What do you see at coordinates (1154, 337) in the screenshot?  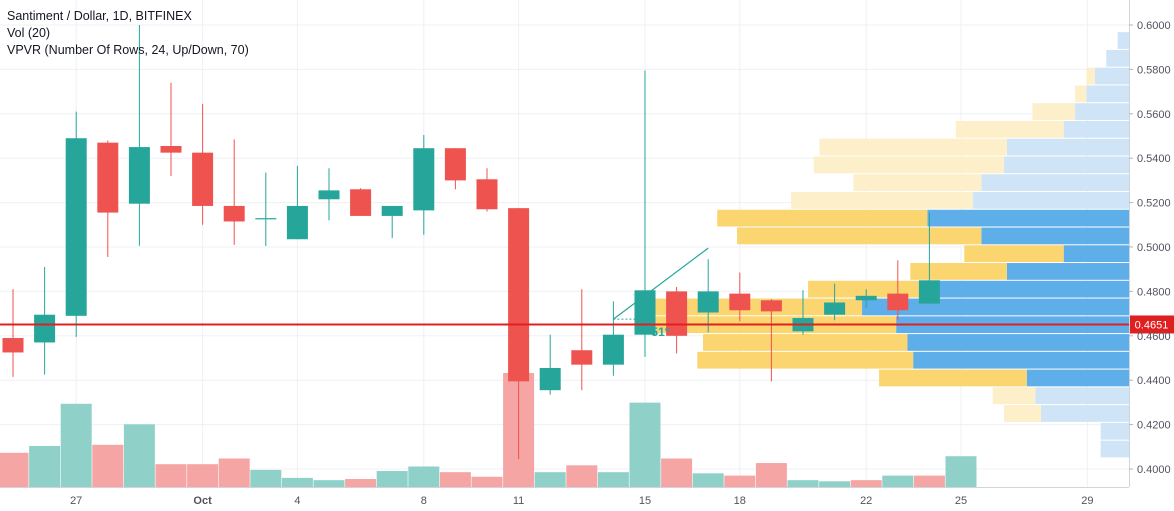 I see `y-axis-tick-label: 0.4600` at bounding box center [1154, 337].